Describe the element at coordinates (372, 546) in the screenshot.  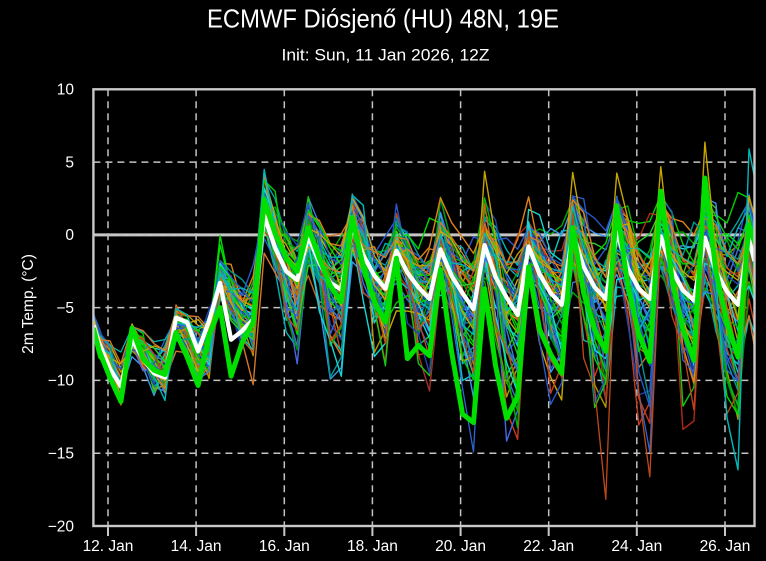
I see `svg-text: 18. Jan` at that location.